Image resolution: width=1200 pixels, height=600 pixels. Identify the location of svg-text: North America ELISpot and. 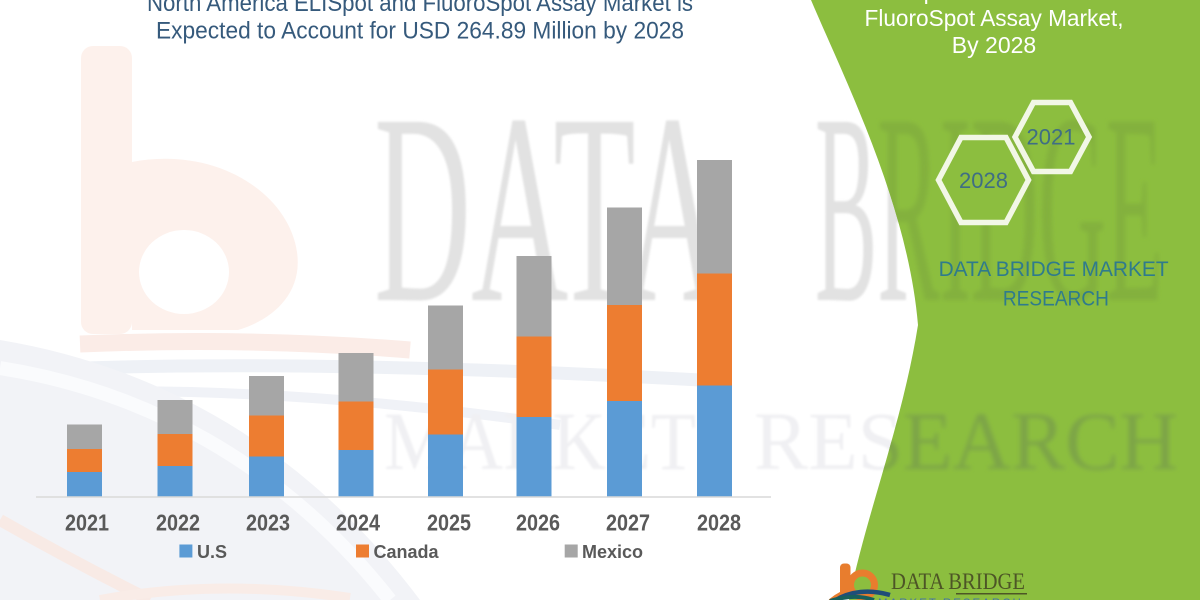
(861, 2).